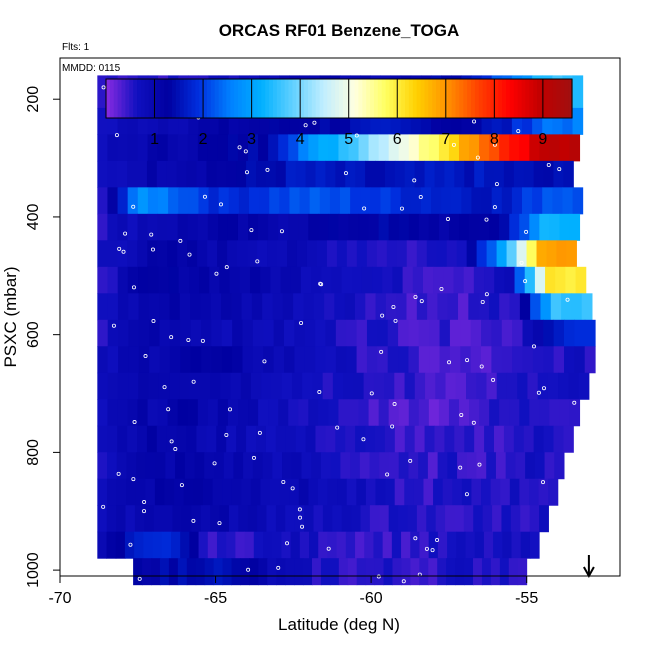  Describe the element at coordinates (33, 570) in the screenshot. I see `y-tick-label: 1000` at that location.